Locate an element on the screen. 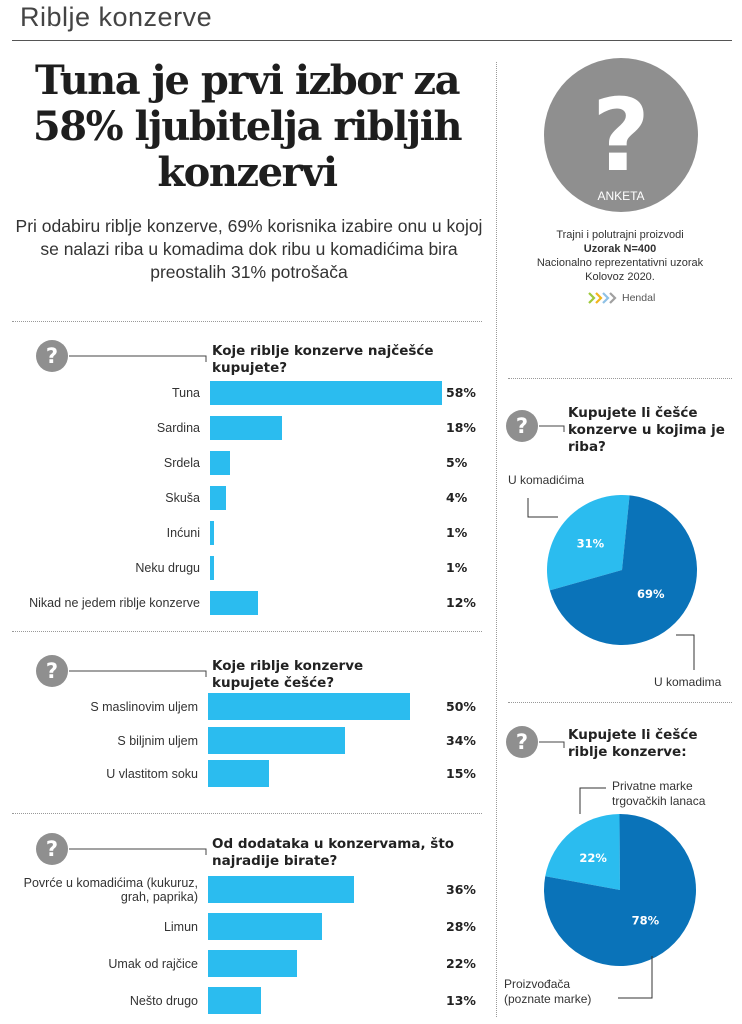 Image resolution: width=742 pixels, height=1024 pixels. brand-name: Hendal is located at coordinates (639, 298).